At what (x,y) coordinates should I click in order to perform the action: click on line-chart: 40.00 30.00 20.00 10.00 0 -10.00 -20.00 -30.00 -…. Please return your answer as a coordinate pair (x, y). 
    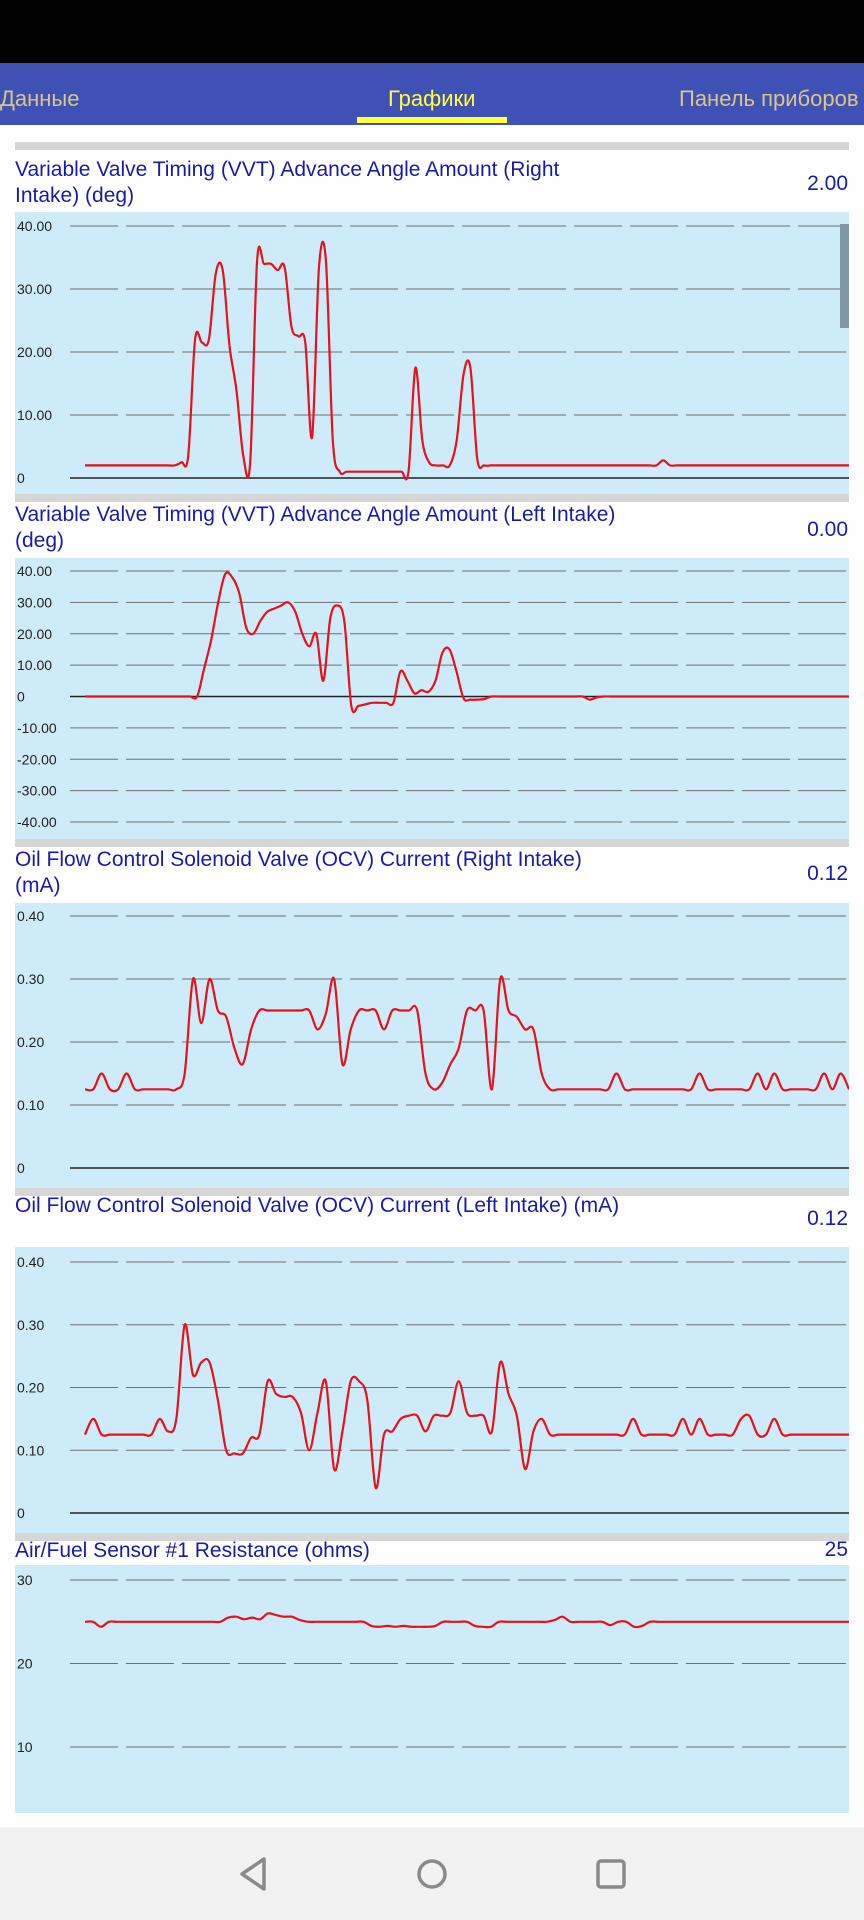
    Looking at the image, I should click on (432, 698).